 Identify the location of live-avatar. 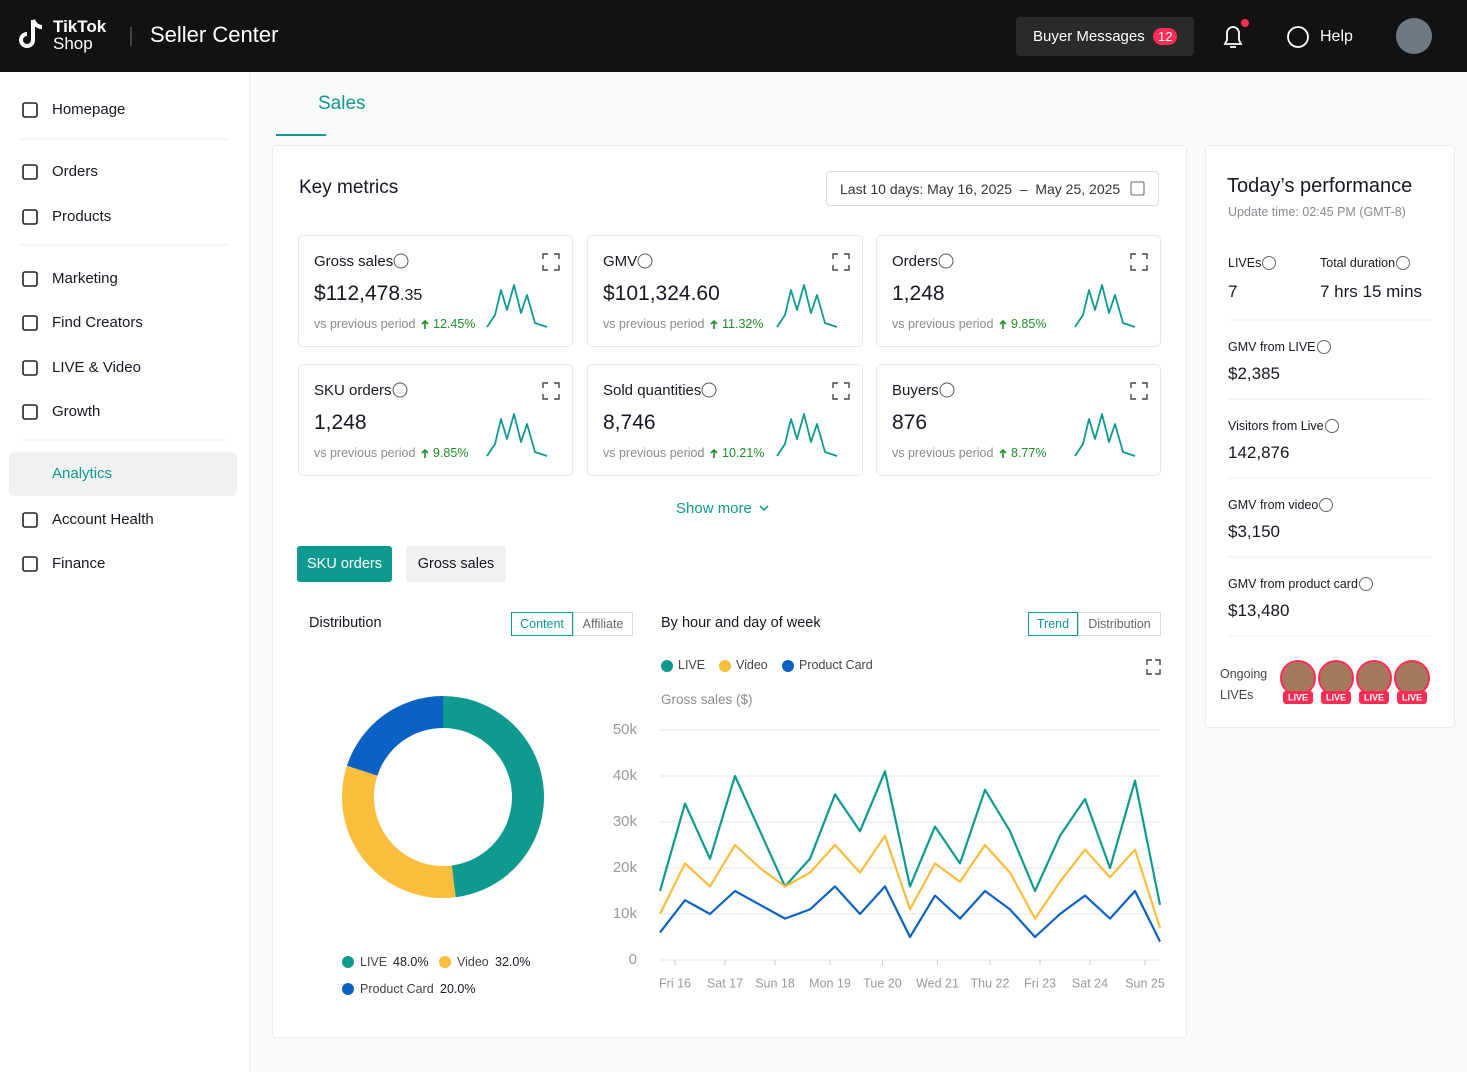
(1374, 678).